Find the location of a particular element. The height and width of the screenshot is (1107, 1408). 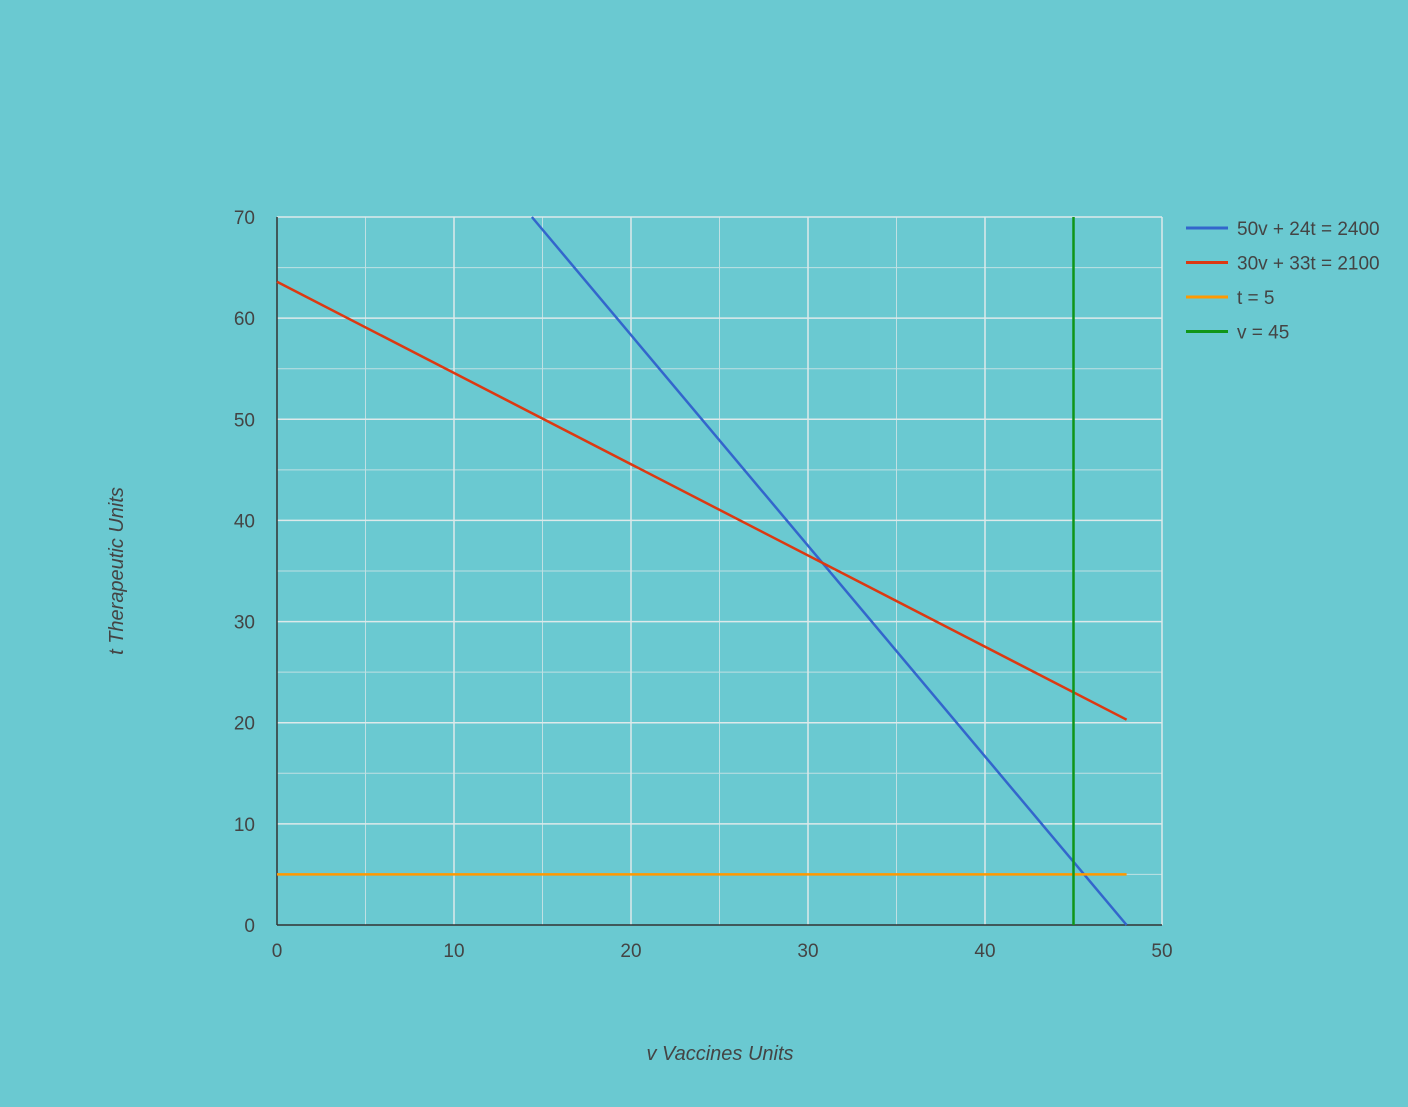

x-tick-label: 50 is located at coordinates (1161, 951).